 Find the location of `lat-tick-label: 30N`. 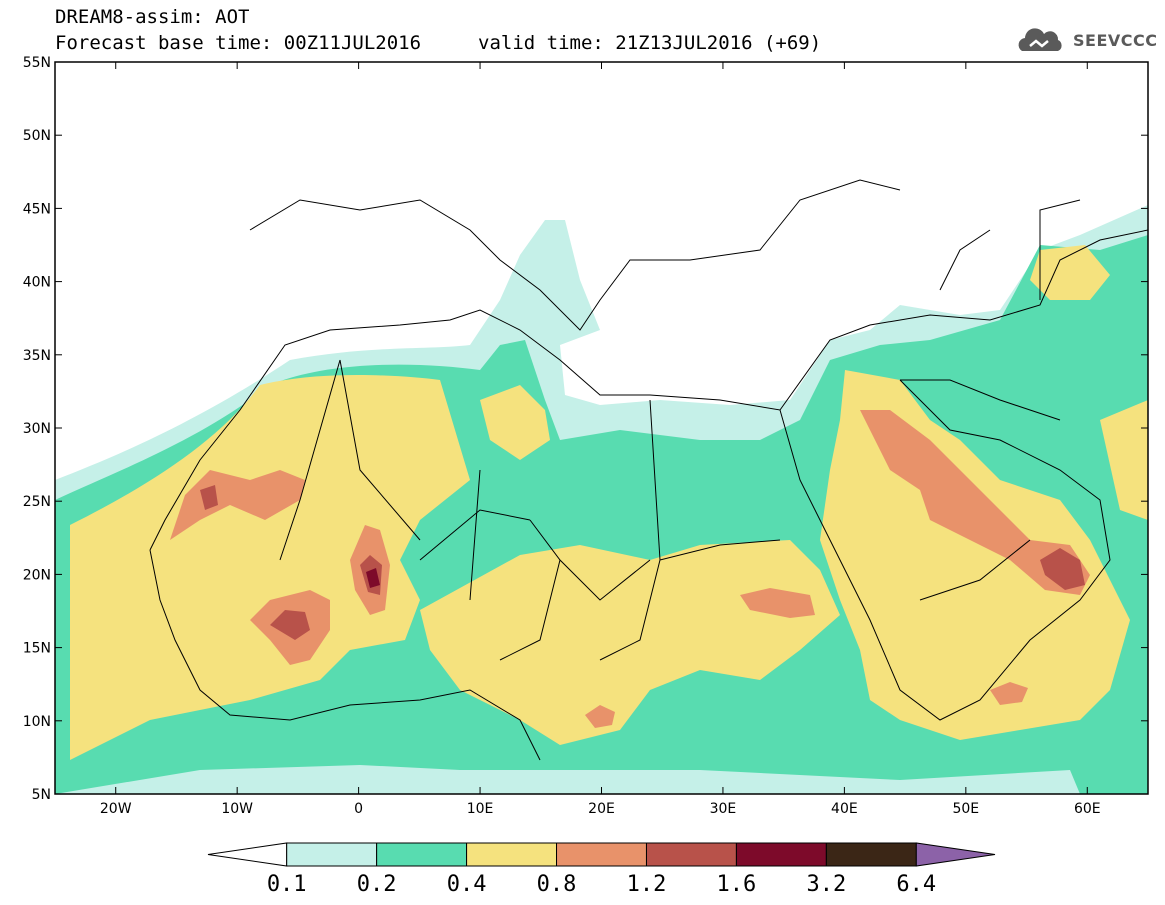

lat-tick-label: 30N is located at coordinates (37, 429).